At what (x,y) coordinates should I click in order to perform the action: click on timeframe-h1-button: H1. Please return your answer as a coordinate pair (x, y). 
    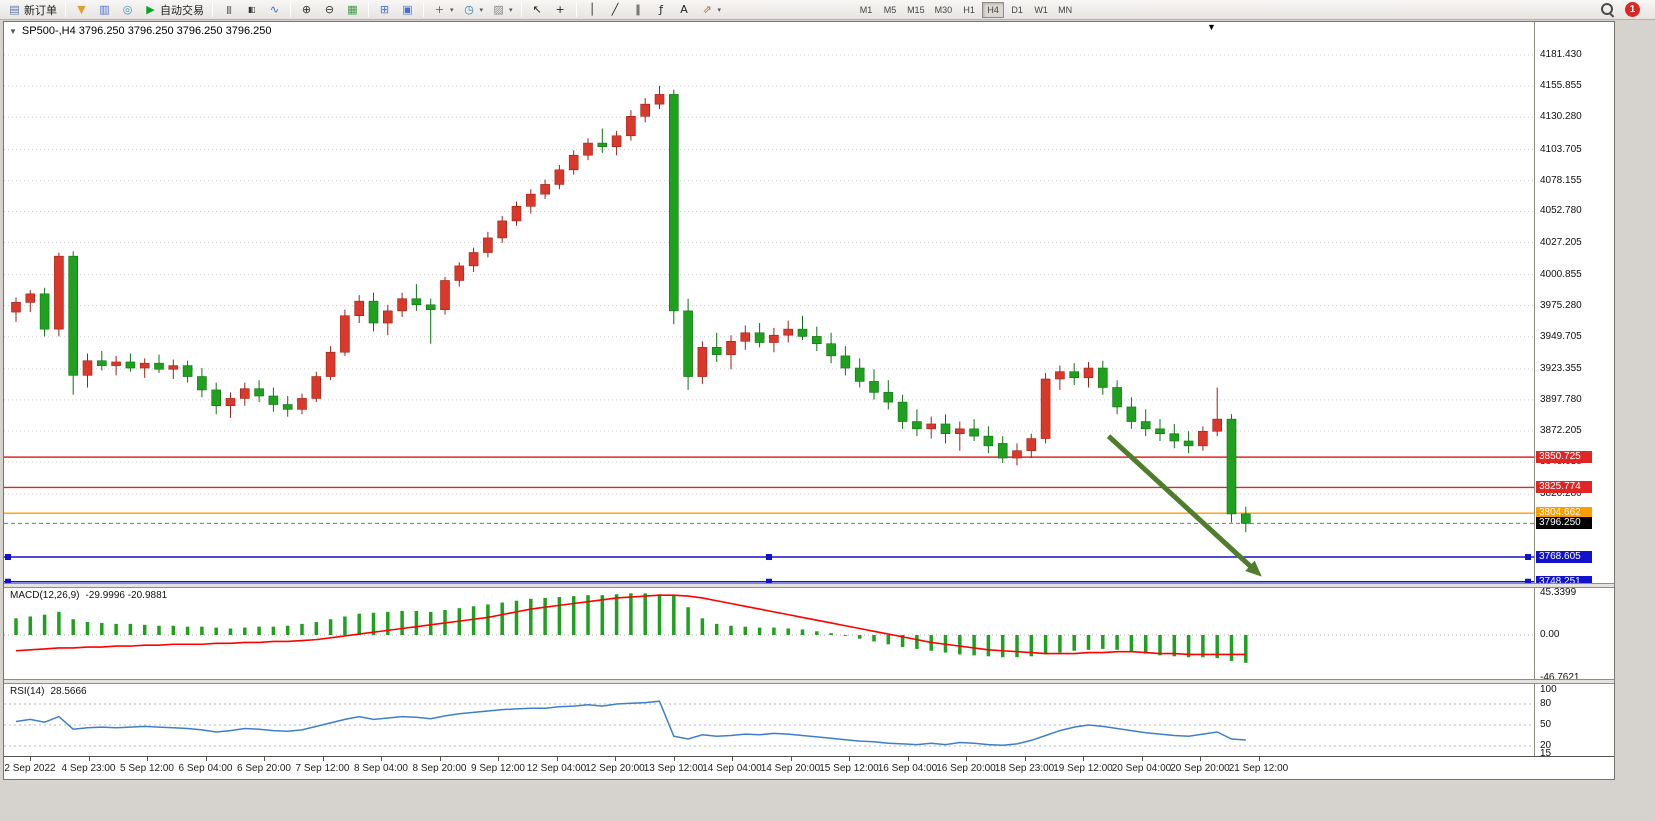
    Looking at the image, I should click on (969, 9).